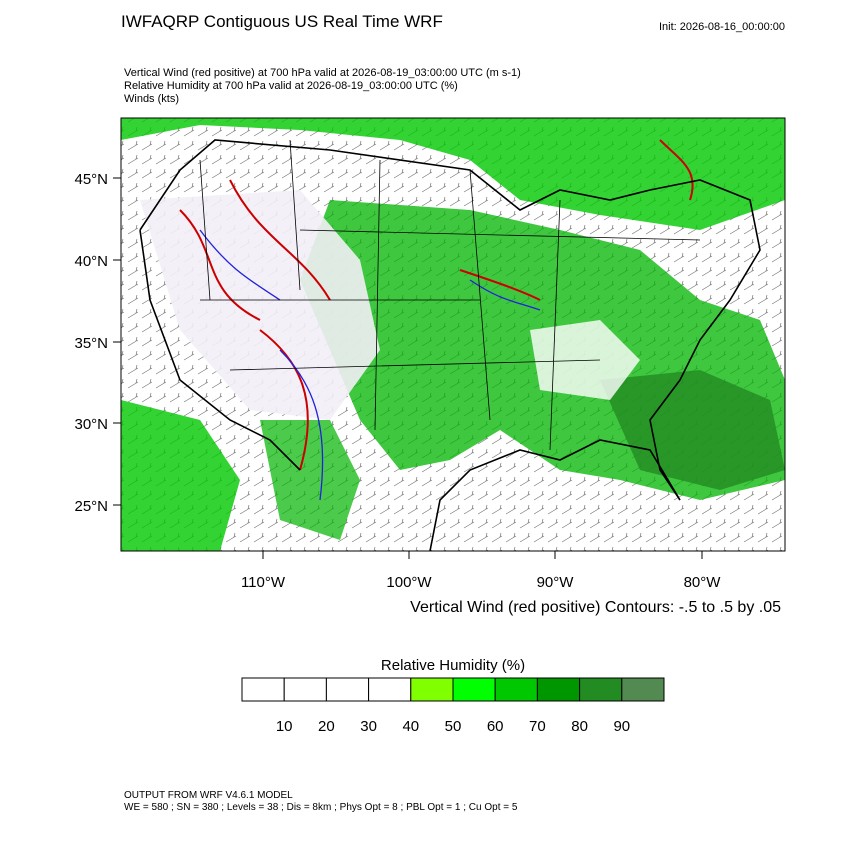 This screenshot has width=850, height=850. I want to click on colorbar-label: 30, so click(368, 726).